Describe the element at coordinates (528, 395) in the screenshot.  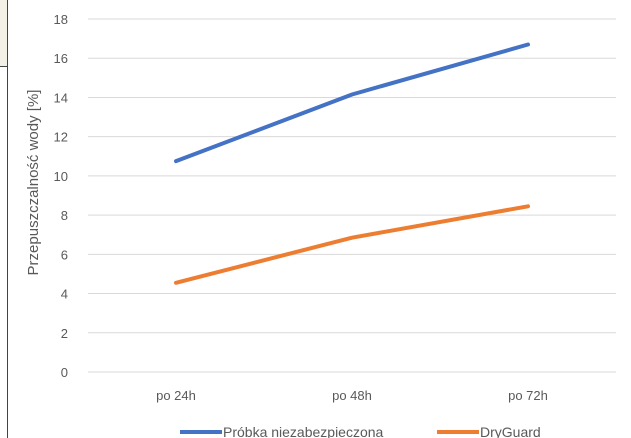
I see `x-tick-label: po 72h` at that location.